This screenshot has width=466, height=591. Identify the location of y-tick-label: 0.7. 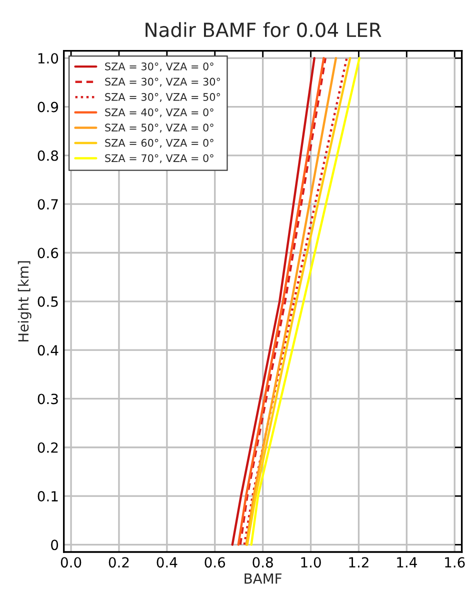
(48, 204).